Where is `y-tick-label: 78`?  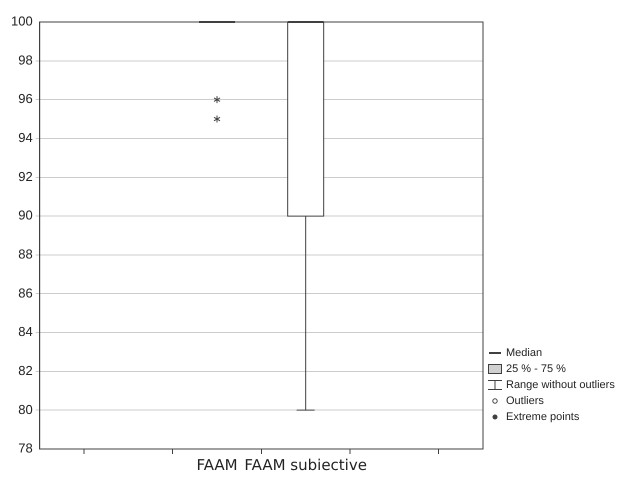
y-tick-label: 78 is located at coordinates (25, 448).